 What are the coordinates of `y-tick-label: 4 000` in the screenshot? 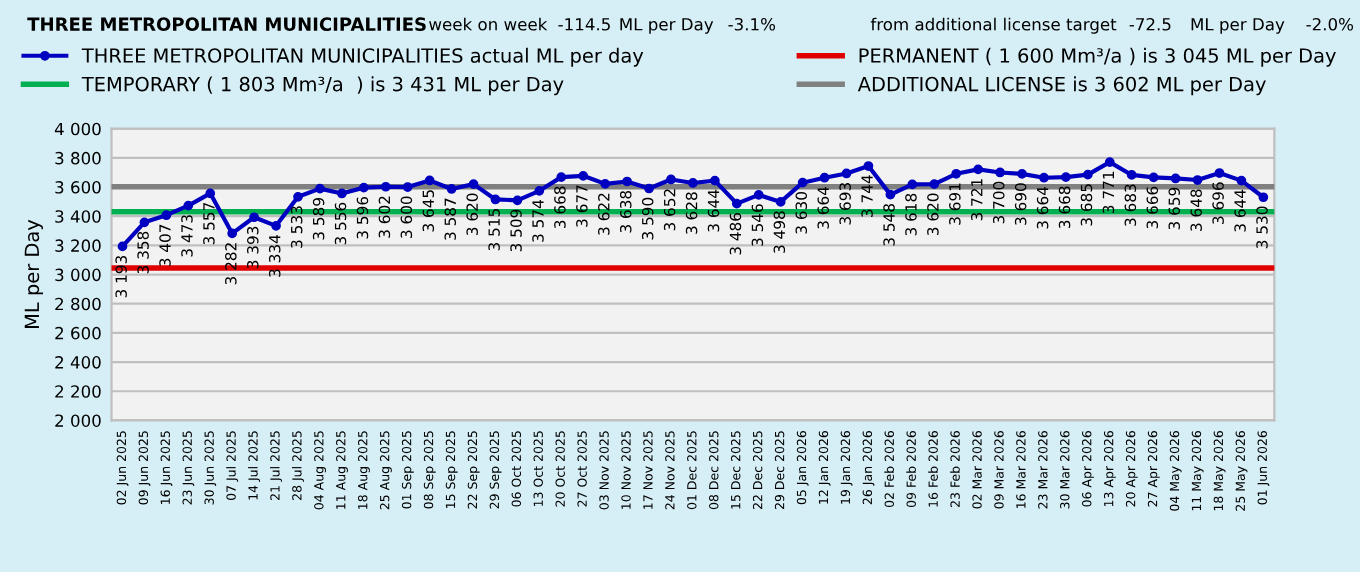 It's located at (77, 129).